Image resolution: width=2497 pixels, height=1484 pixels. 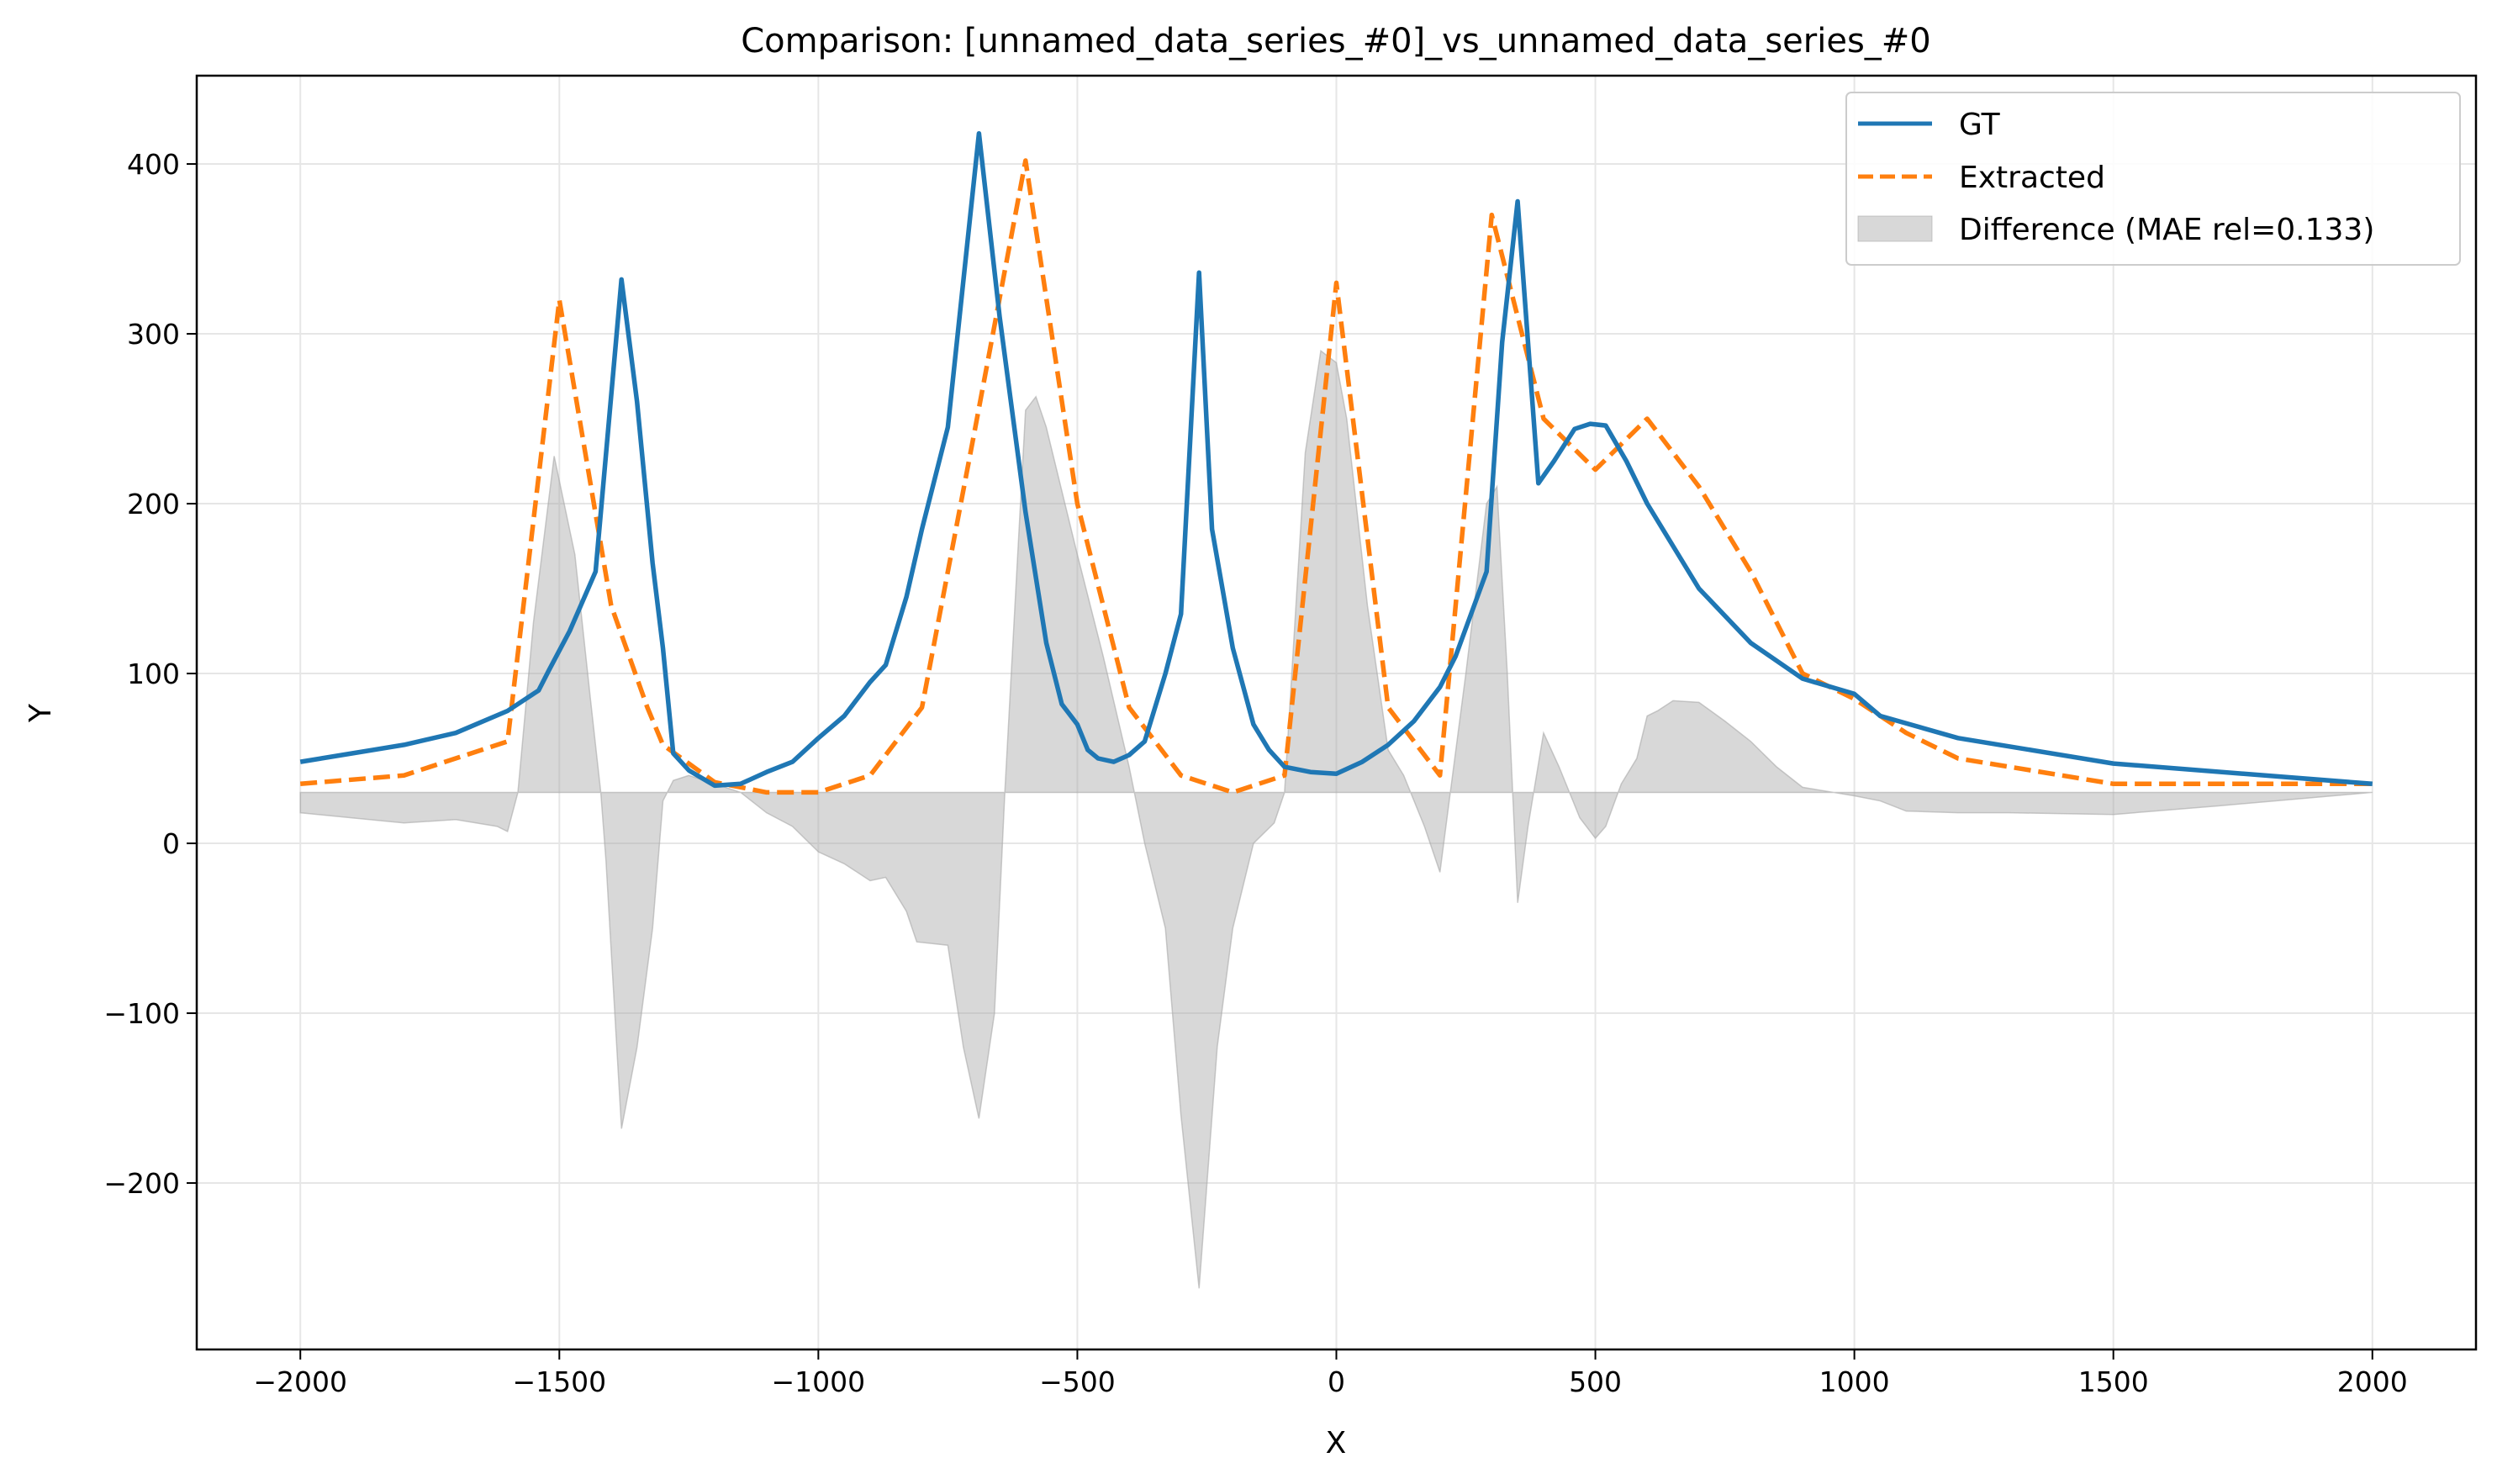 What do you see at coordinates (1854, 1381) in the screenshot?
I see `x-tick-label: 1000` at bounding box center [1854, 1381].